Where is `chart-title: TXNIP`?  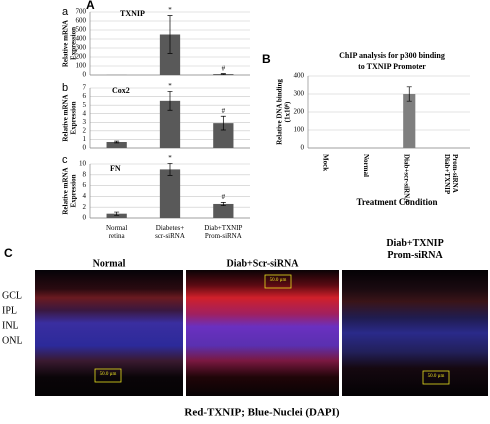 chart-title: TXNIP is located at coordinates (132, 13).